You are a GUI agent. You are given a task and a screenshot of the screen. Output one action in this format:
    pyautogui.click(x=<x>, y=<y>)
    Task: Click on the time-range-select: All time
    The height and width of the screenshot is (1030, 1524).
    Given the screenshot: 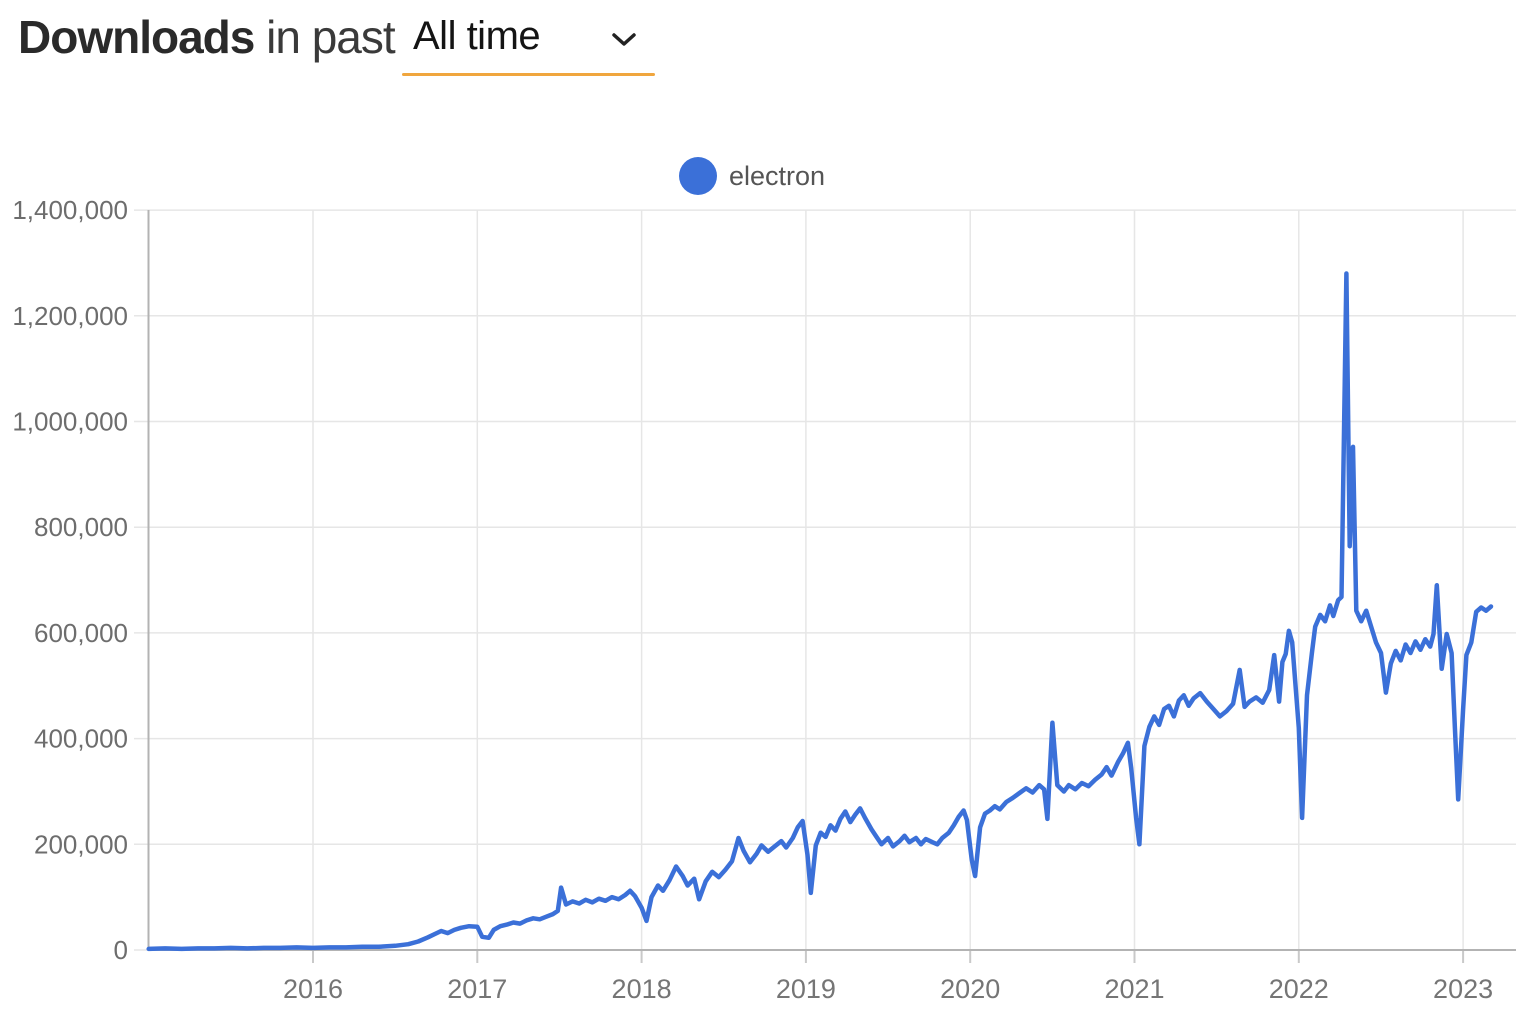 What is the action you would take?
    pyautogui.click(x=528, y=43)
    